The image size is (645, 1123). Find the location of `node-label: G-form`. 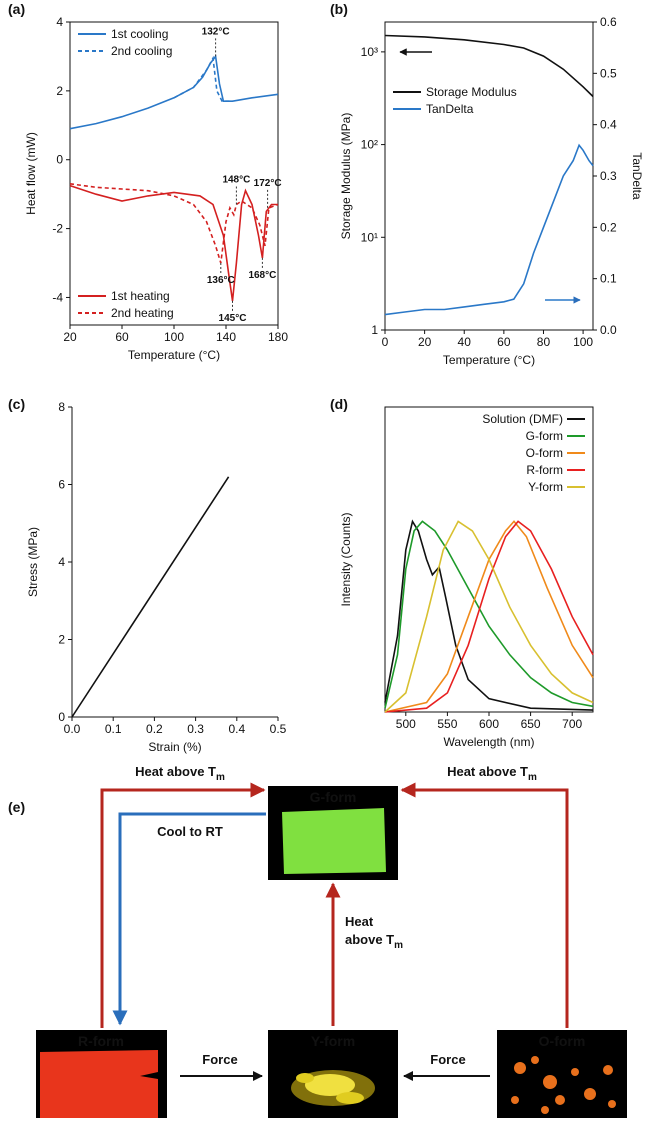

node-label: G-form is located at coordinates (333, 797).